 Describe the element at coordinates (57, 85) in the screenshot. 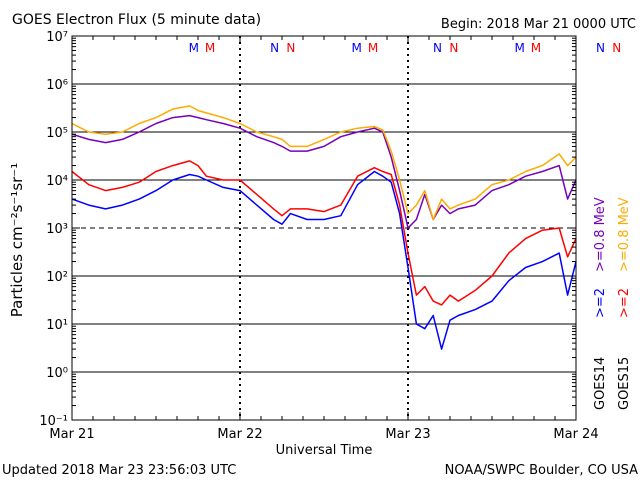

I see `y-tick-label: 10⁶` at that location.